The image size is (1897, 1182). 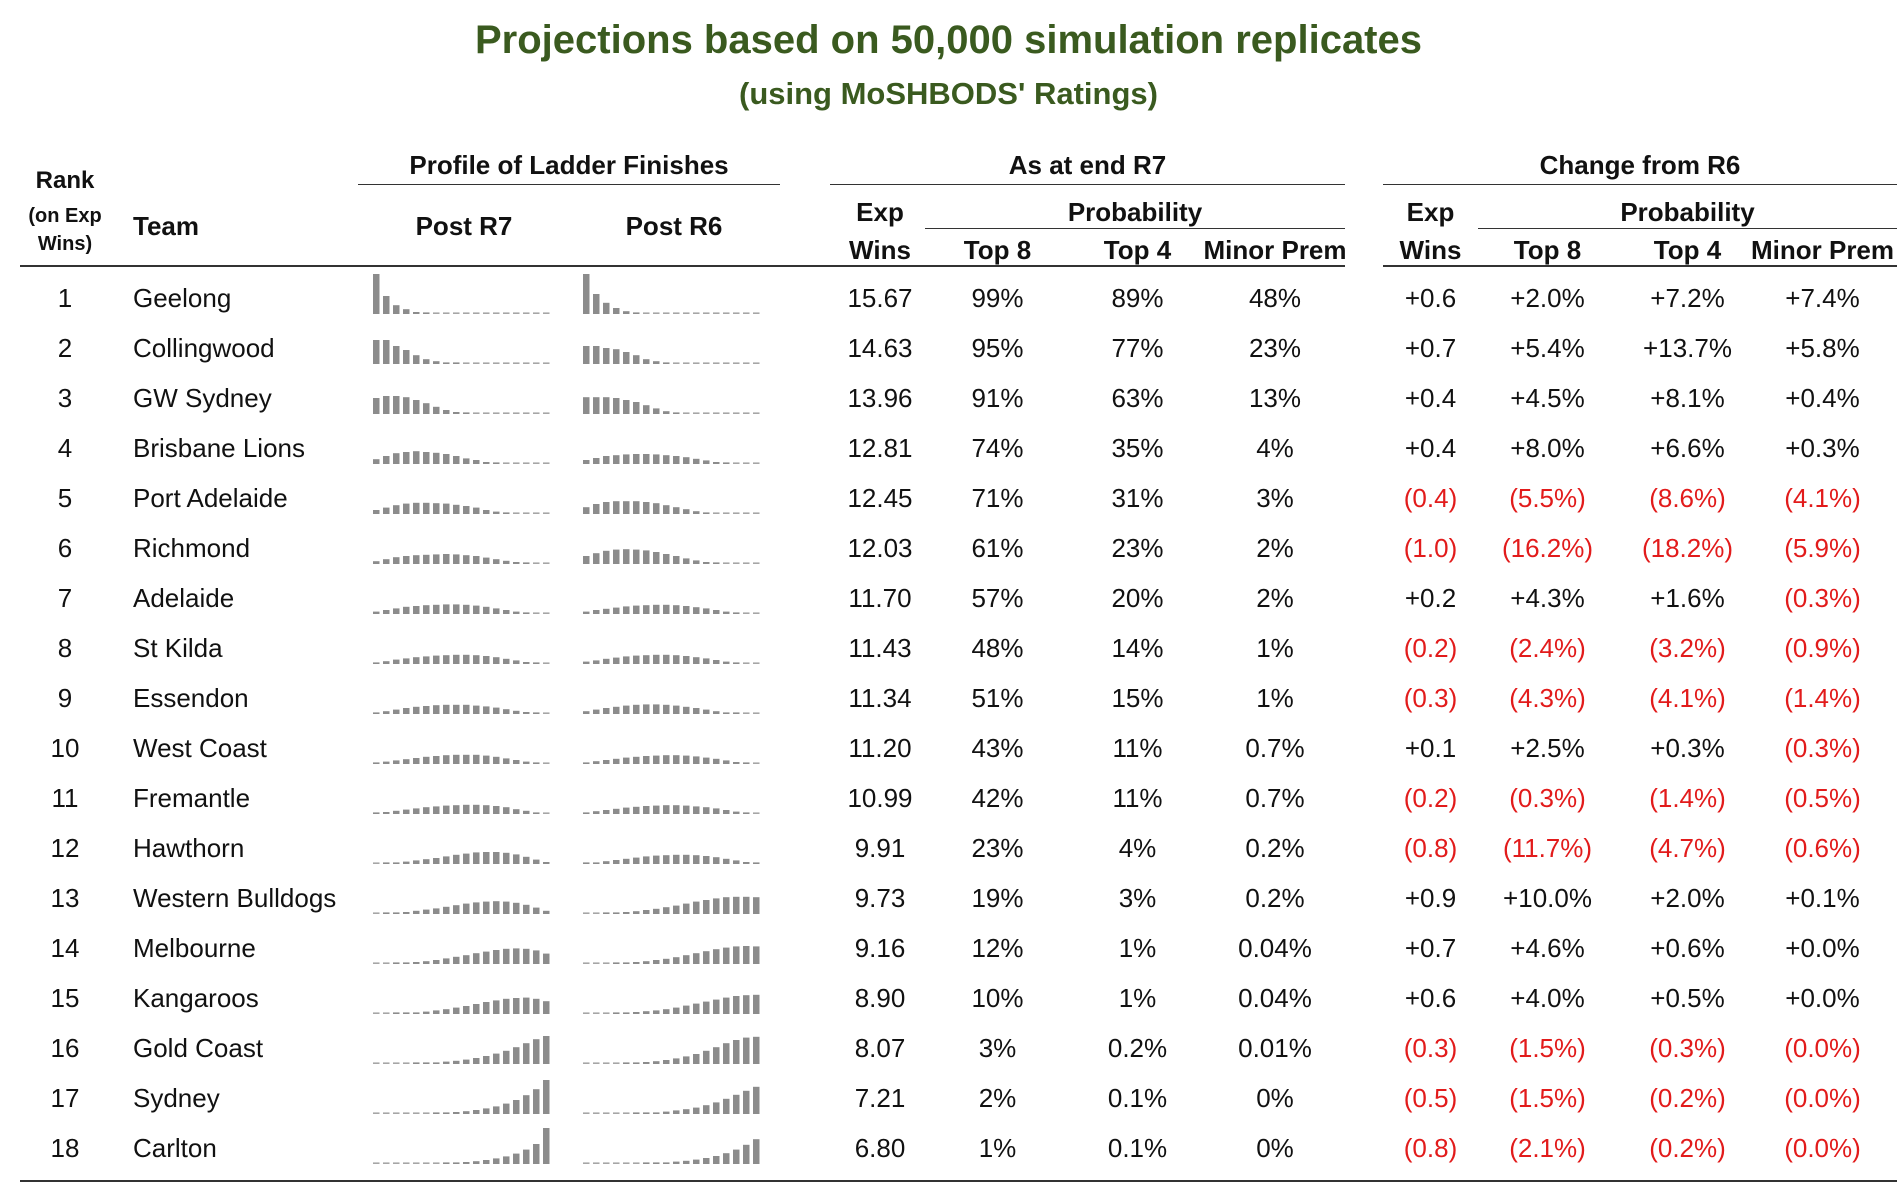 I want to click on cell-rank: 14, so click(x=65, y=948).